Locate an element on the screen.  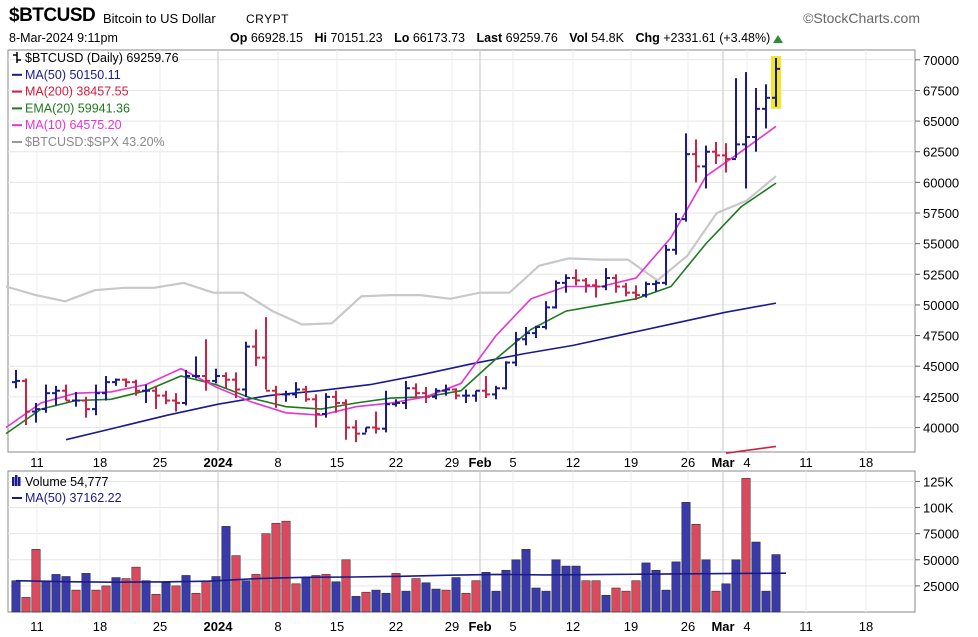
exchange-label: CRYPT is located at coordinates (267, 19).